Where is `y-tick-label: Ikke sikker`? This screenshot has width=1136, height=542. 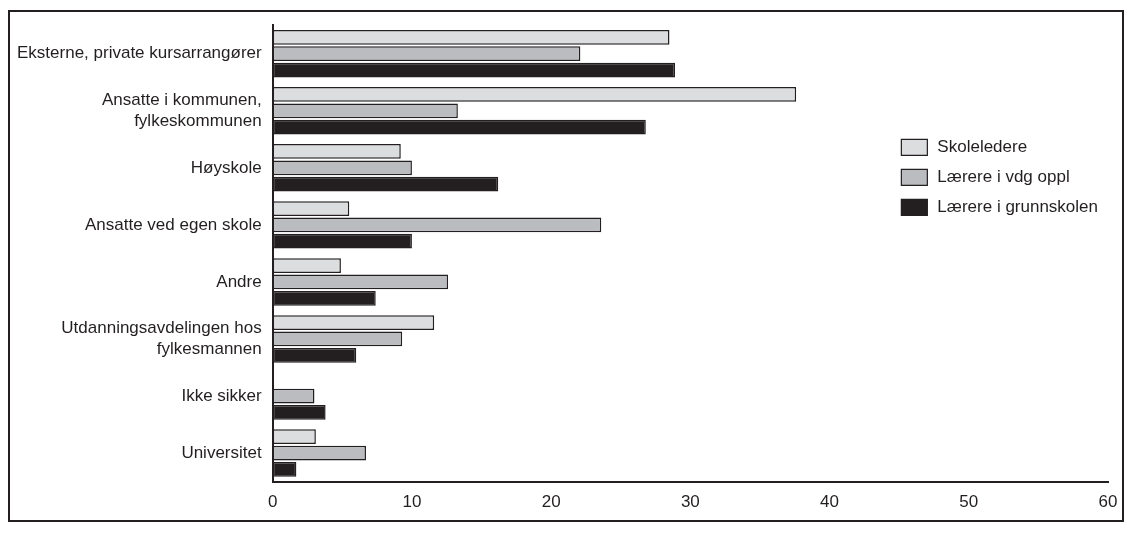
y-tick-label: Ikke sikker is located at coordinates (222, 395).